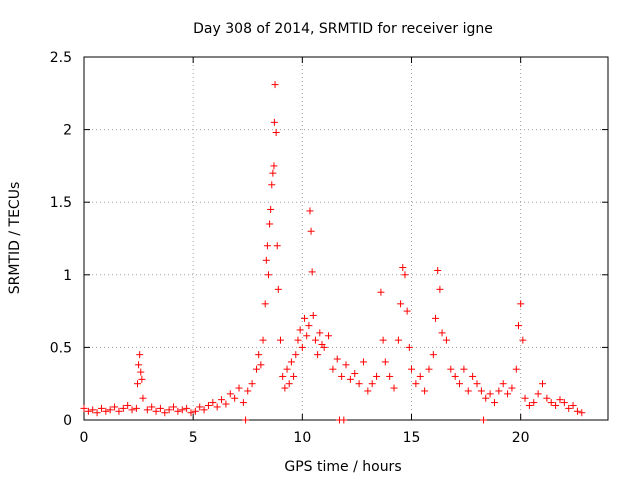 The width and height of the screenshot is (640, 480). What do you see at coordinates (302, 438) in the screenshot?
I see `x-tick-label: 10` at bounding box center [302, 438].